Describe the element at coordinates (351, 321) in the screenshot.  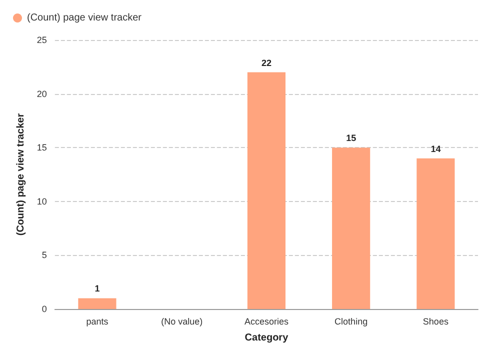
I see `x-tick-label: Clothing` at that location.